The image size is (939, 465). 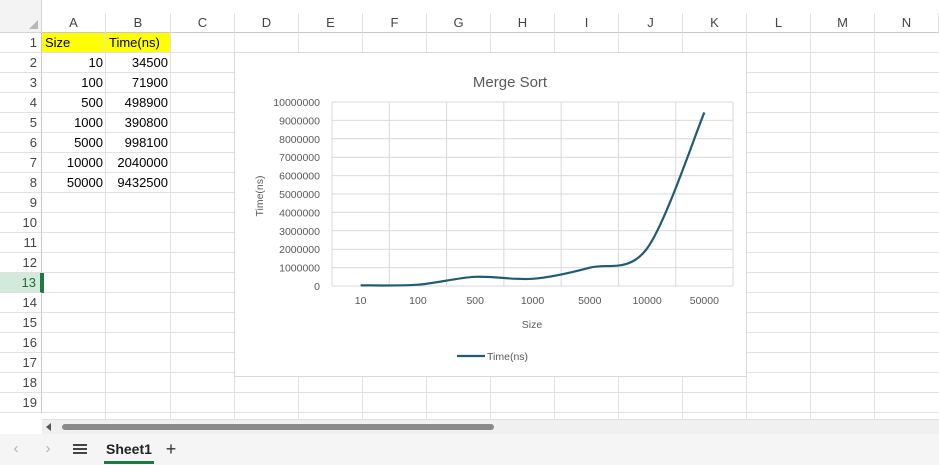 I want to click on y-tick-label: 7000000, so click(x=299, y=158).